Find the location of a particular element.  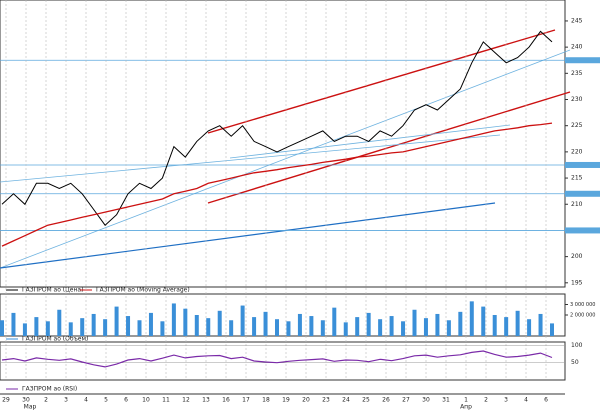

y-tick-label: 200 is located at coordinates (577, 256).